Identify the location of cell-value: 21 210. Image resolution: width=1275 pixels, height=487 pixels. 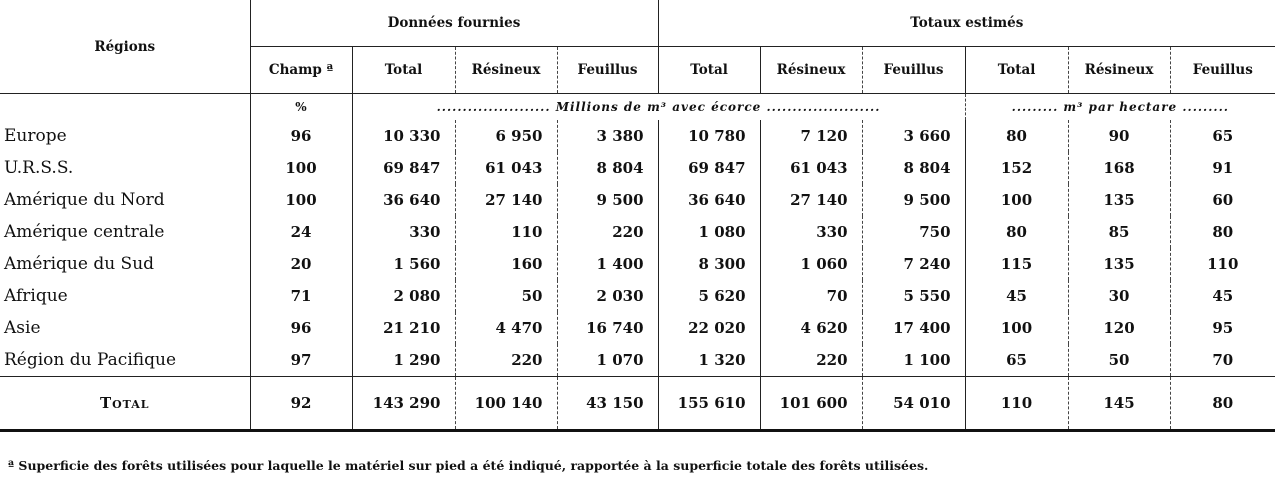
(403, 328).